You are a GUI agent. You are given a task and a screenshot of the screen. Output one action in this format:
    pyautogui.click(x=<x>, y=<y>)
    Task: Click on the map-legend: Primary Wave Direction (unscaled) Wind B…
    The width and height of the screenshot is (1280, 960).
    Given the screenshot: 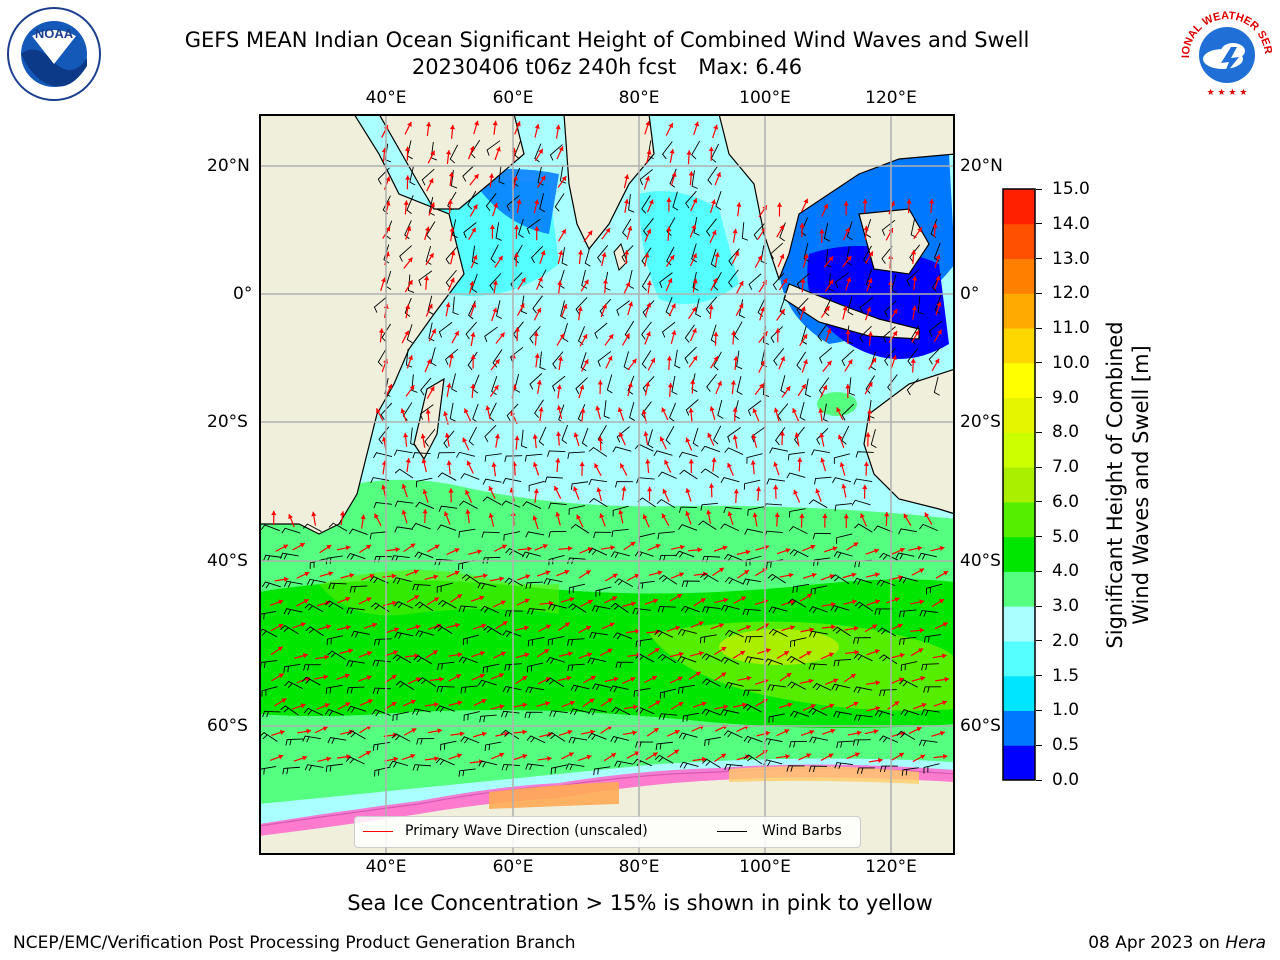 What is the action you would take?
    pyautogui.click(x=607, y=832)
    